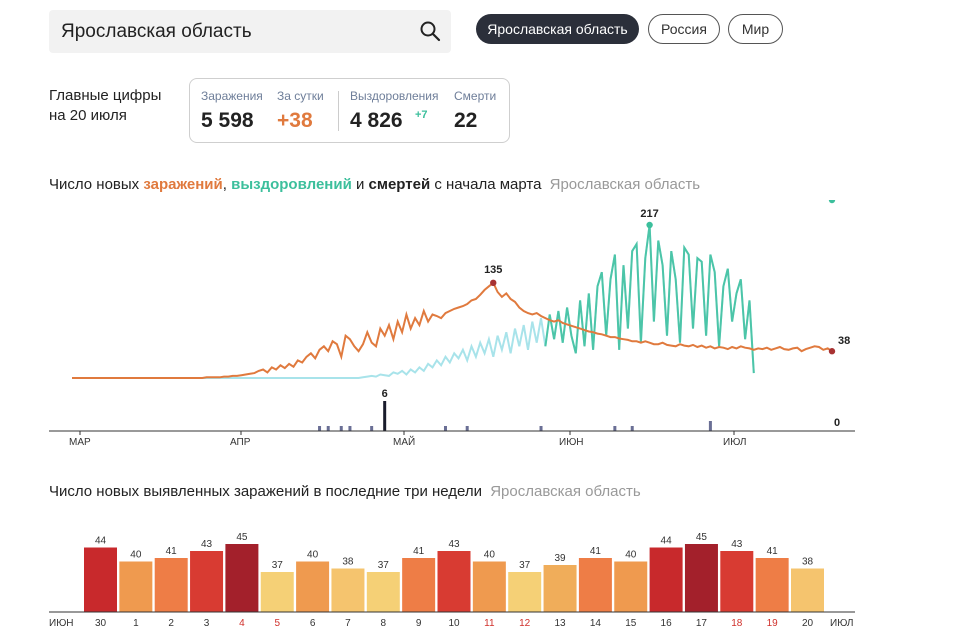  What do you see at coordinates (421, 115) in the screenshot?
I see `recoveries-delta: +7` at bounding box center [421, 115].